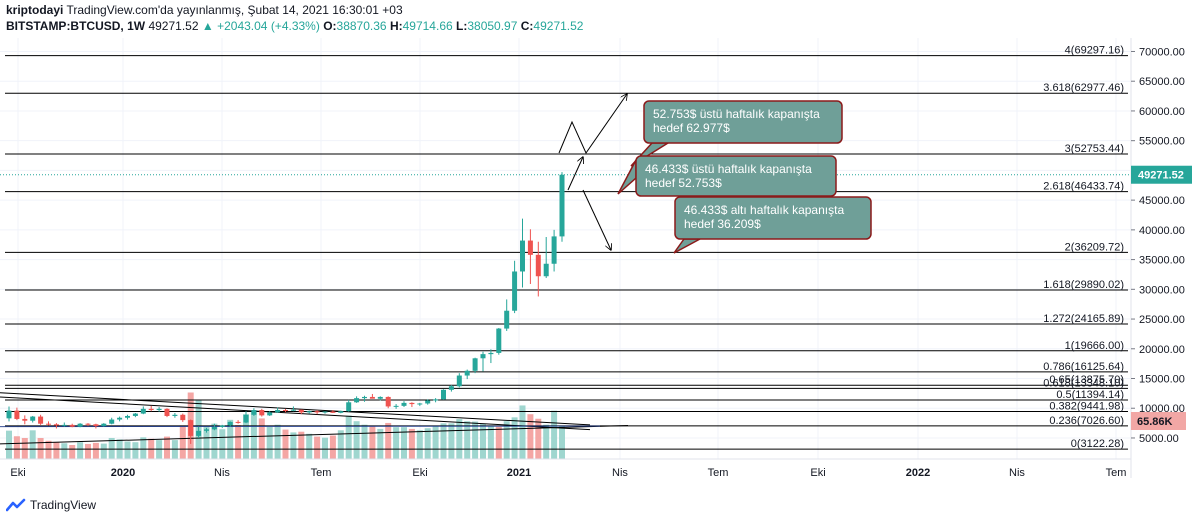 Image resolution: width=1200 pixels, height=521 pixels. I want to click on close-value: 49271.52, so click(558, 26).